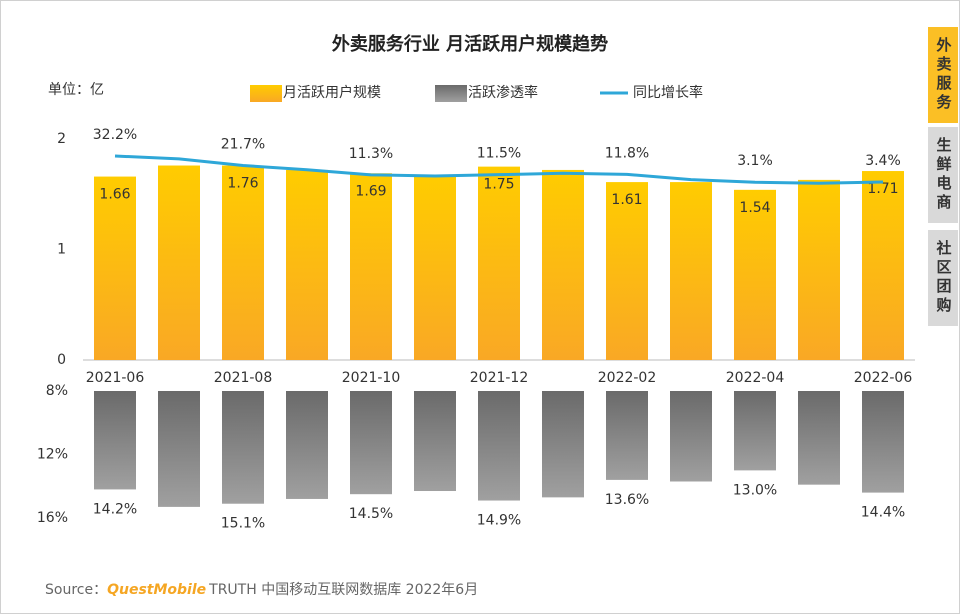 Image resolution: width=960 pixels, height=614 pixels. Describe the element at coordinates (627, 378) in the screenshot. I see `x-tick-label: 2022-02` at that location.